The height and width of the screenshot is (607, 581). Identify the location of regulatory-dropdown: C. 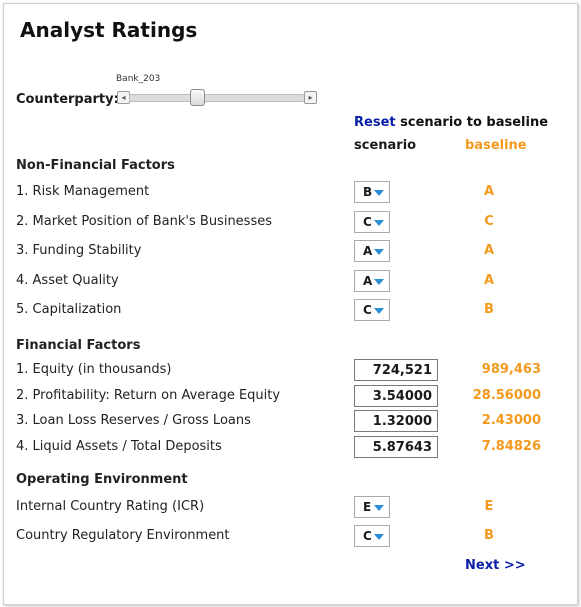
(372, 536).